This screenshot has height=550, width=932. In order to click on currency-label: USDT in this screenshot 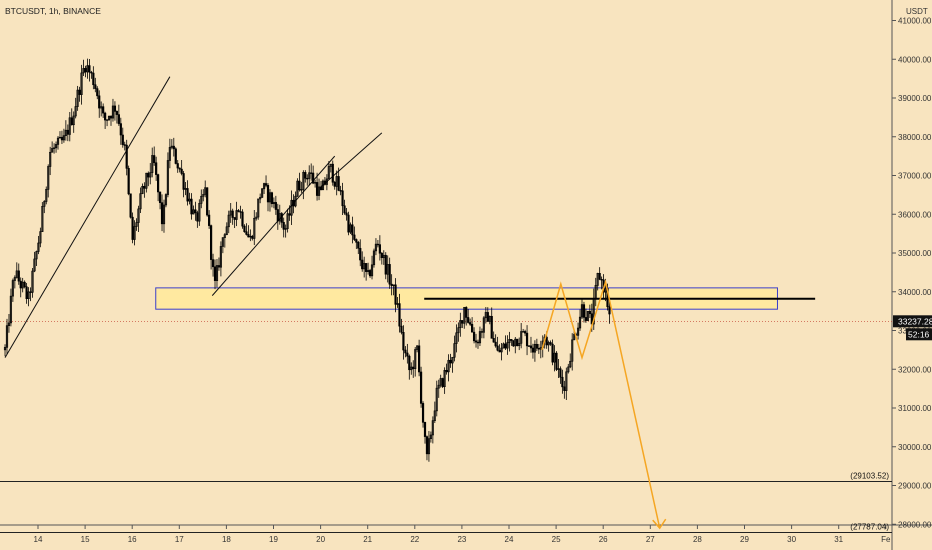, I will do `click(917, 11)`.